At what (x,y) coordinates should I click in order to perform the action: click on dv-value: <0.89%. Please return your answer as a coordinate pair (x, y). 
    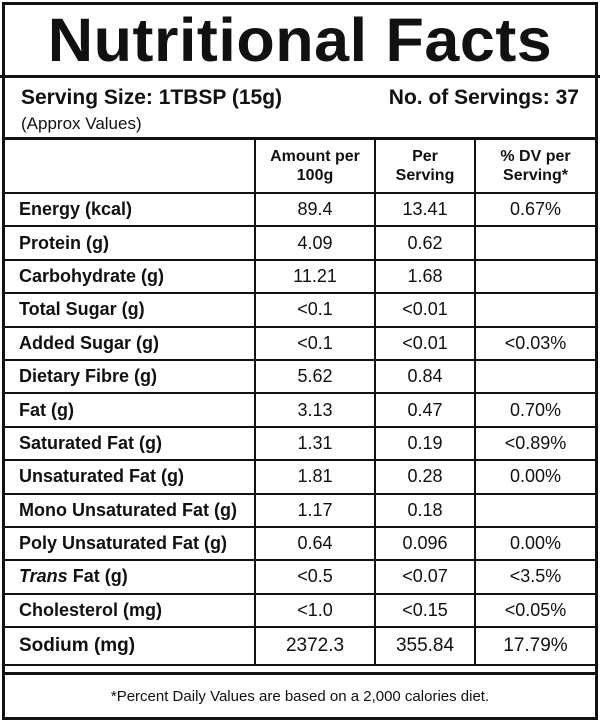
    Looking at the image, I should click on (534, 443).